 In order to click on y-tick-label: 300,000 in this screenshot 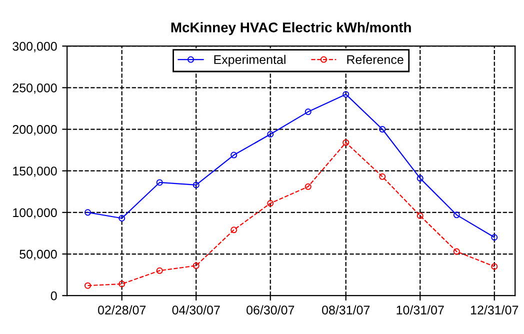, I will do `click(34, 47)`.